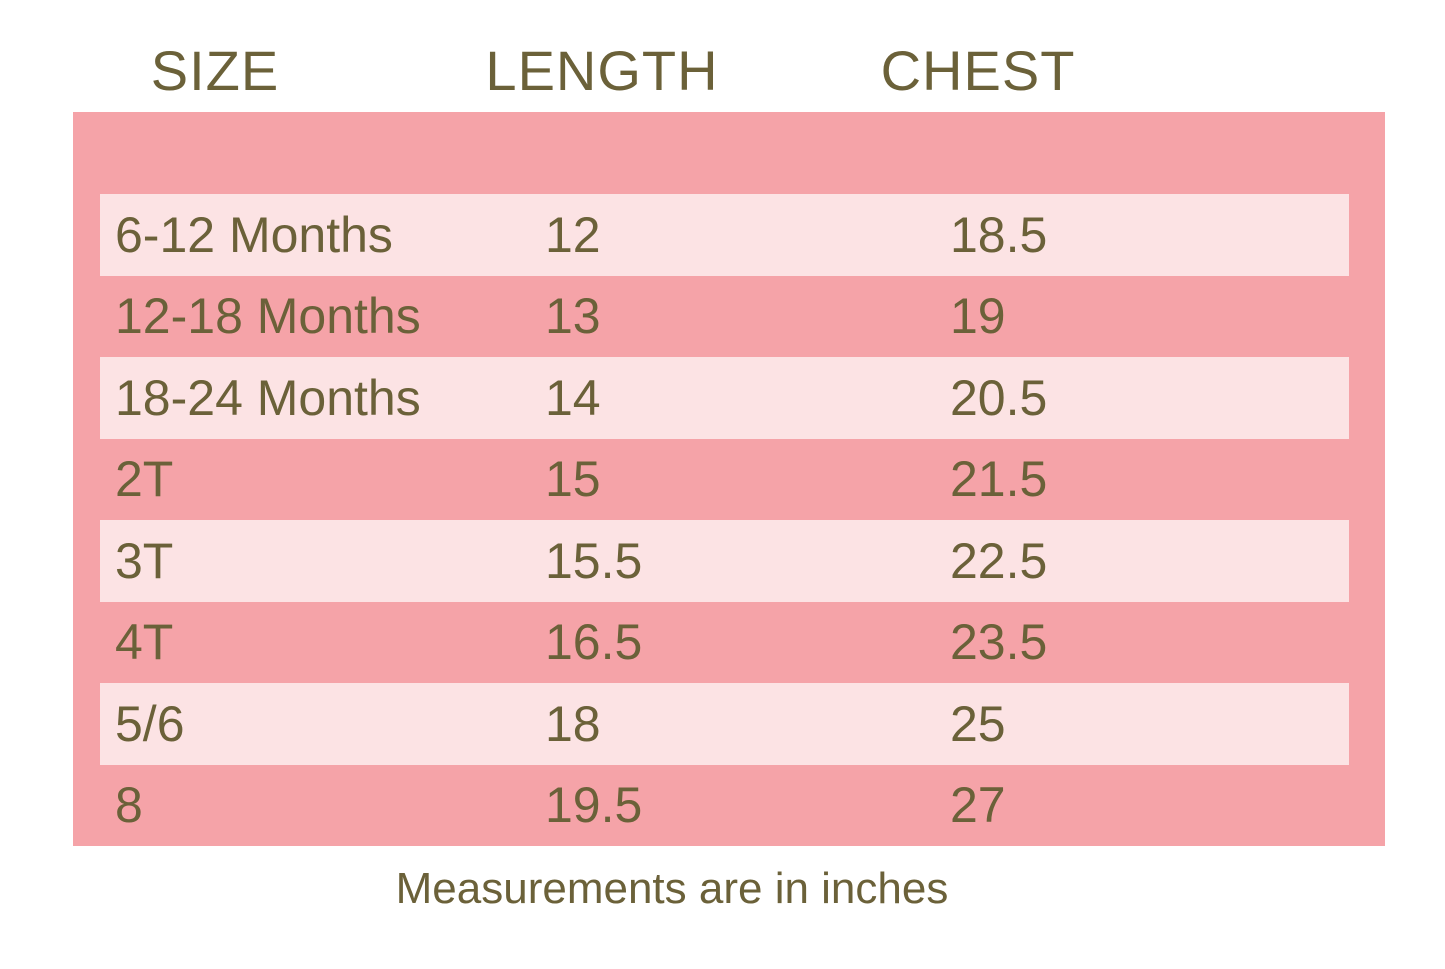  Describe the element at coordinates (268, 316) in the screenshot. I see `size-cell: 12-18 Months` at that location.